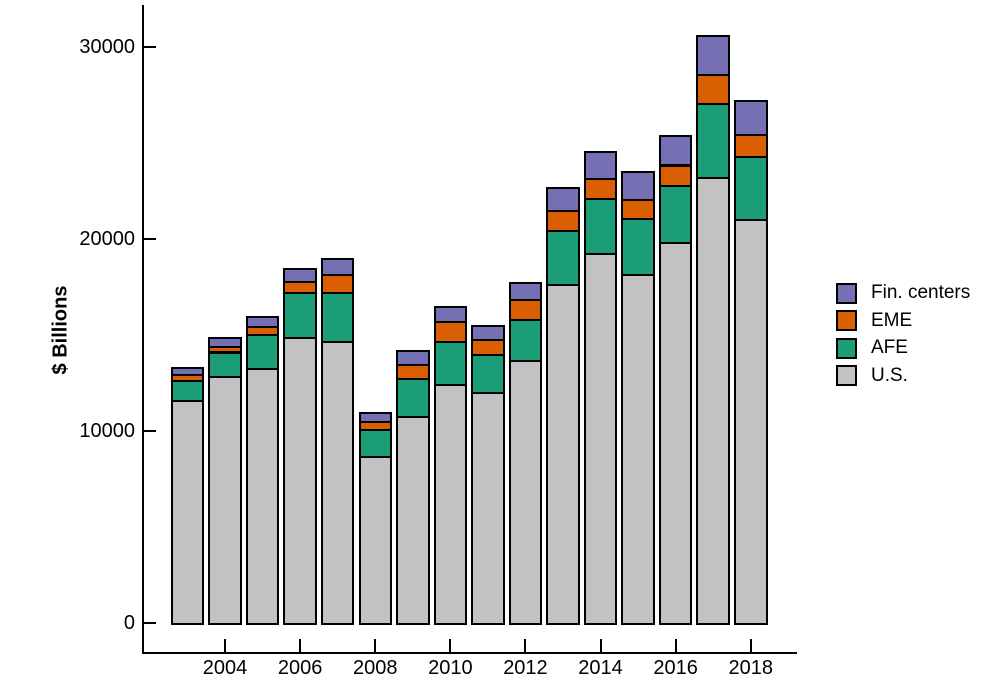 Image resolution: width=1000 pixels, height=690 pixels. I want to click on bar-segment-2012-us, so click(525, 492).